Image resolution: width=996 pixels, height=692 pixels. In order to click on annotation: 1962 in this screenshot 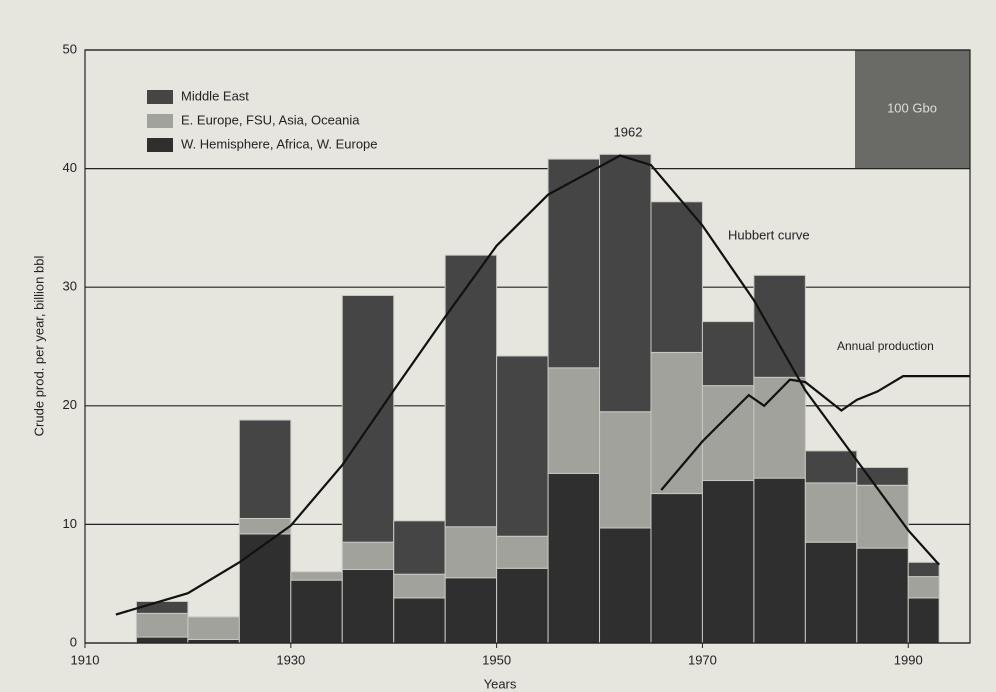, I will do `click(628, 131)`.